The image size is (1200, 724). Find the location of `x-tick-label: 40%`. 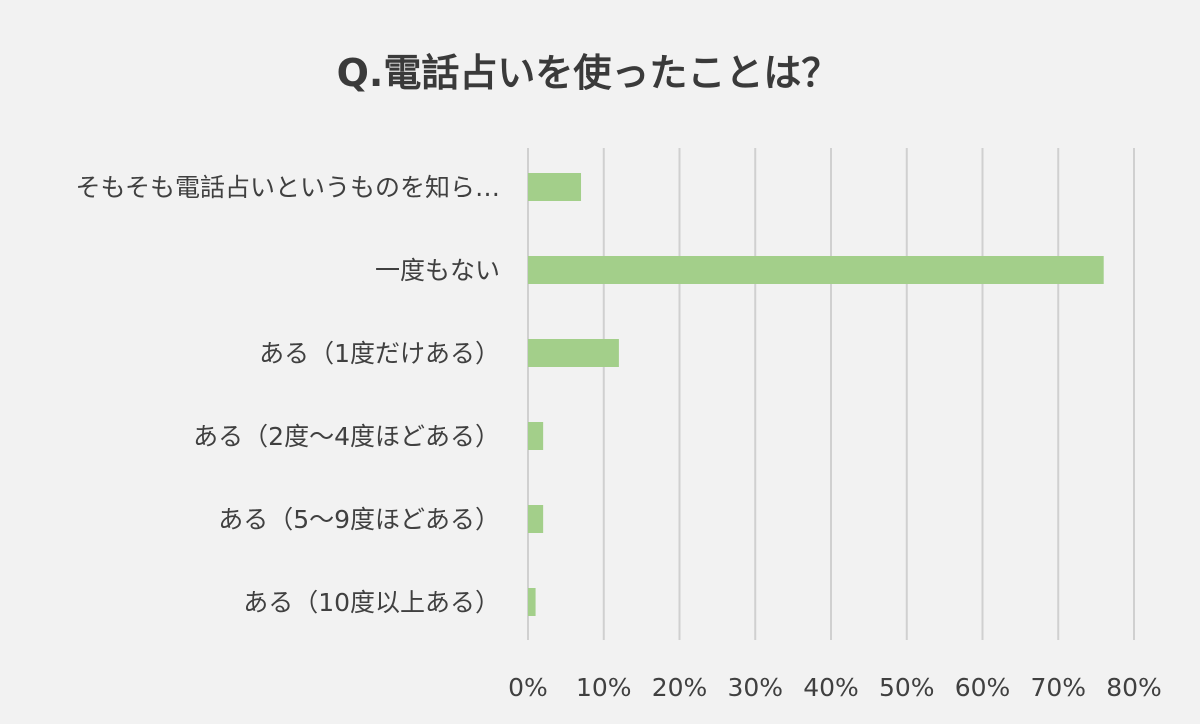

x-tick-label: 40% is located at coordinates (831, 687).